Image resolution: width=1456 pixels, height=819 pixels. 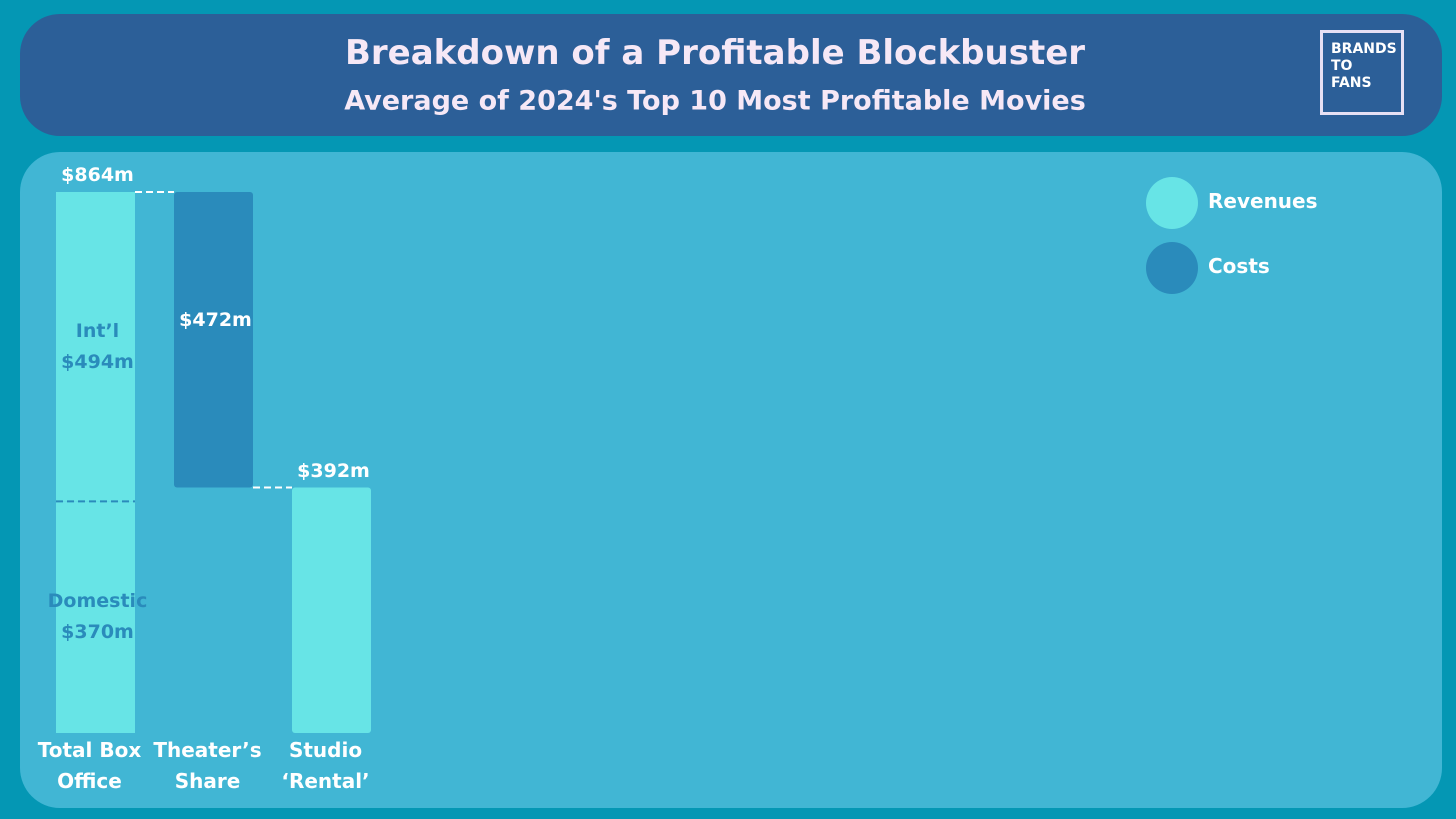 What do you see at coordinates (1351, 83) in the screenshot?
I see `logo-line: FANS` at bounding box center [1351, 83].